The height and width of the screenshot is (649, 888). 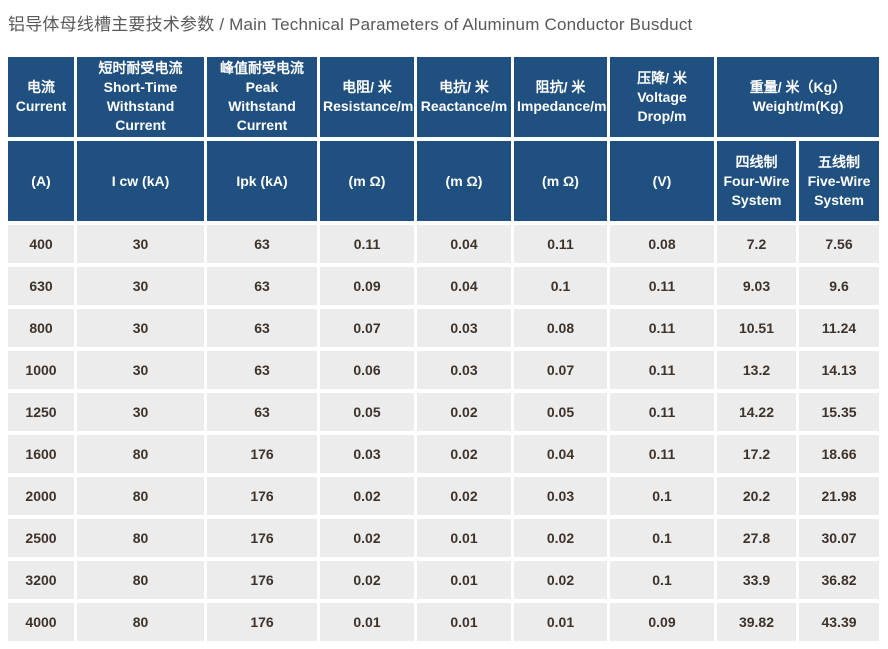 What do you see at coordinates (41, 370) in the screenshot?
I see `table-cell: 1000` at bounding box center [41, 370].